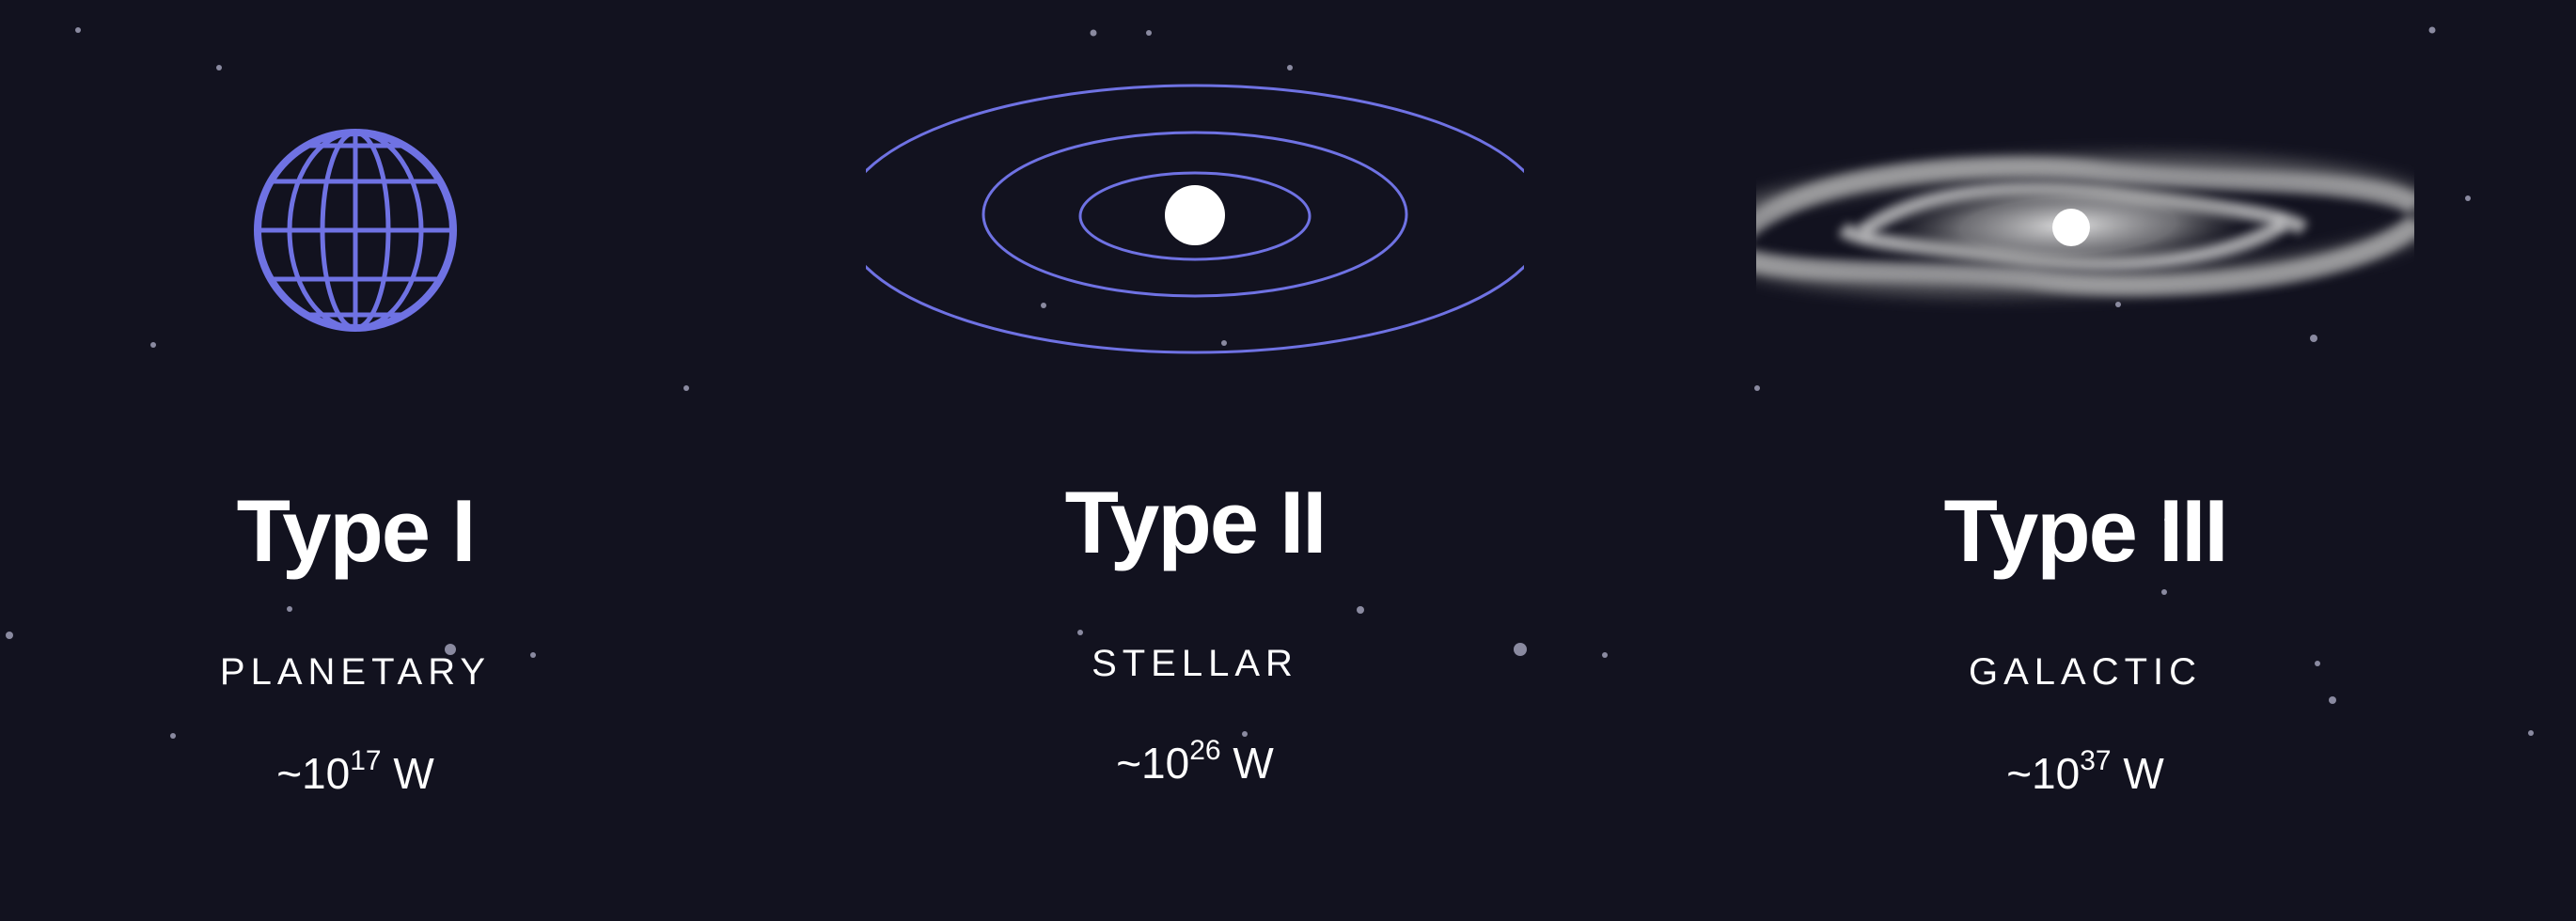  I want to click on globe-icon, so click(355, 231).